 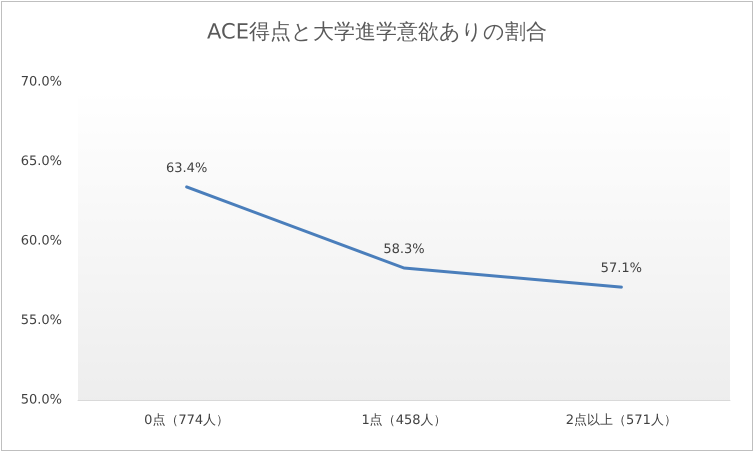 I want to click on data-label: 58.3%, so click(x=404, y=250).